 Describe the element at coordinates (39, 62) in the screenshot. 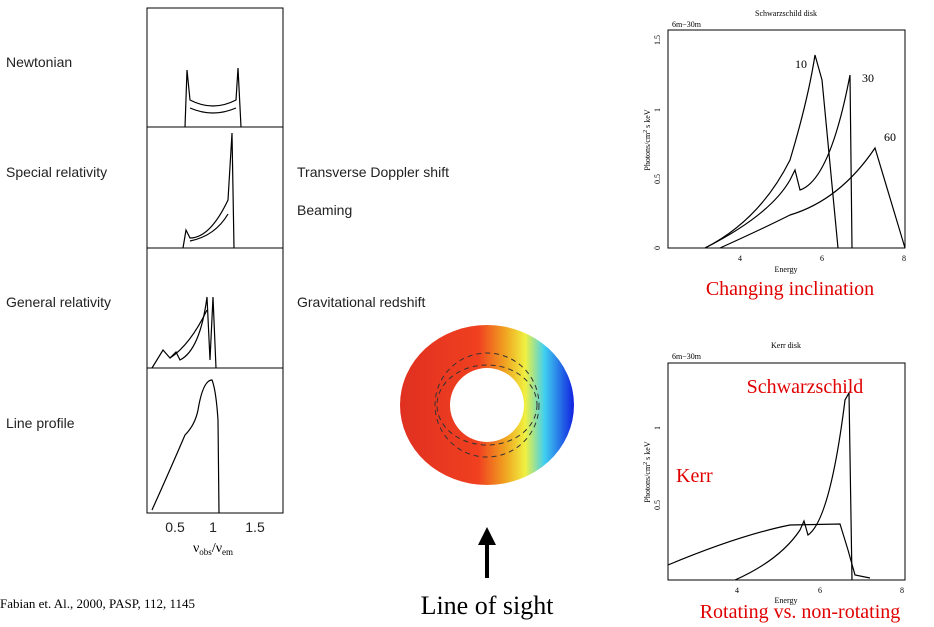

I see `row-label: Newtonian` at that location.